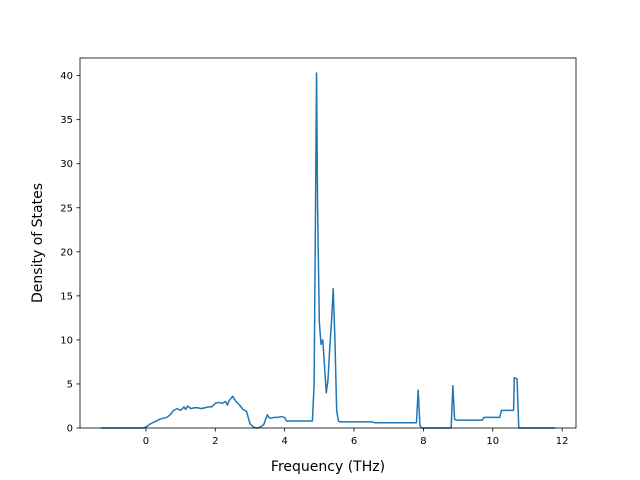  I want to click on x-tick-label: 0, so click(146, 441).